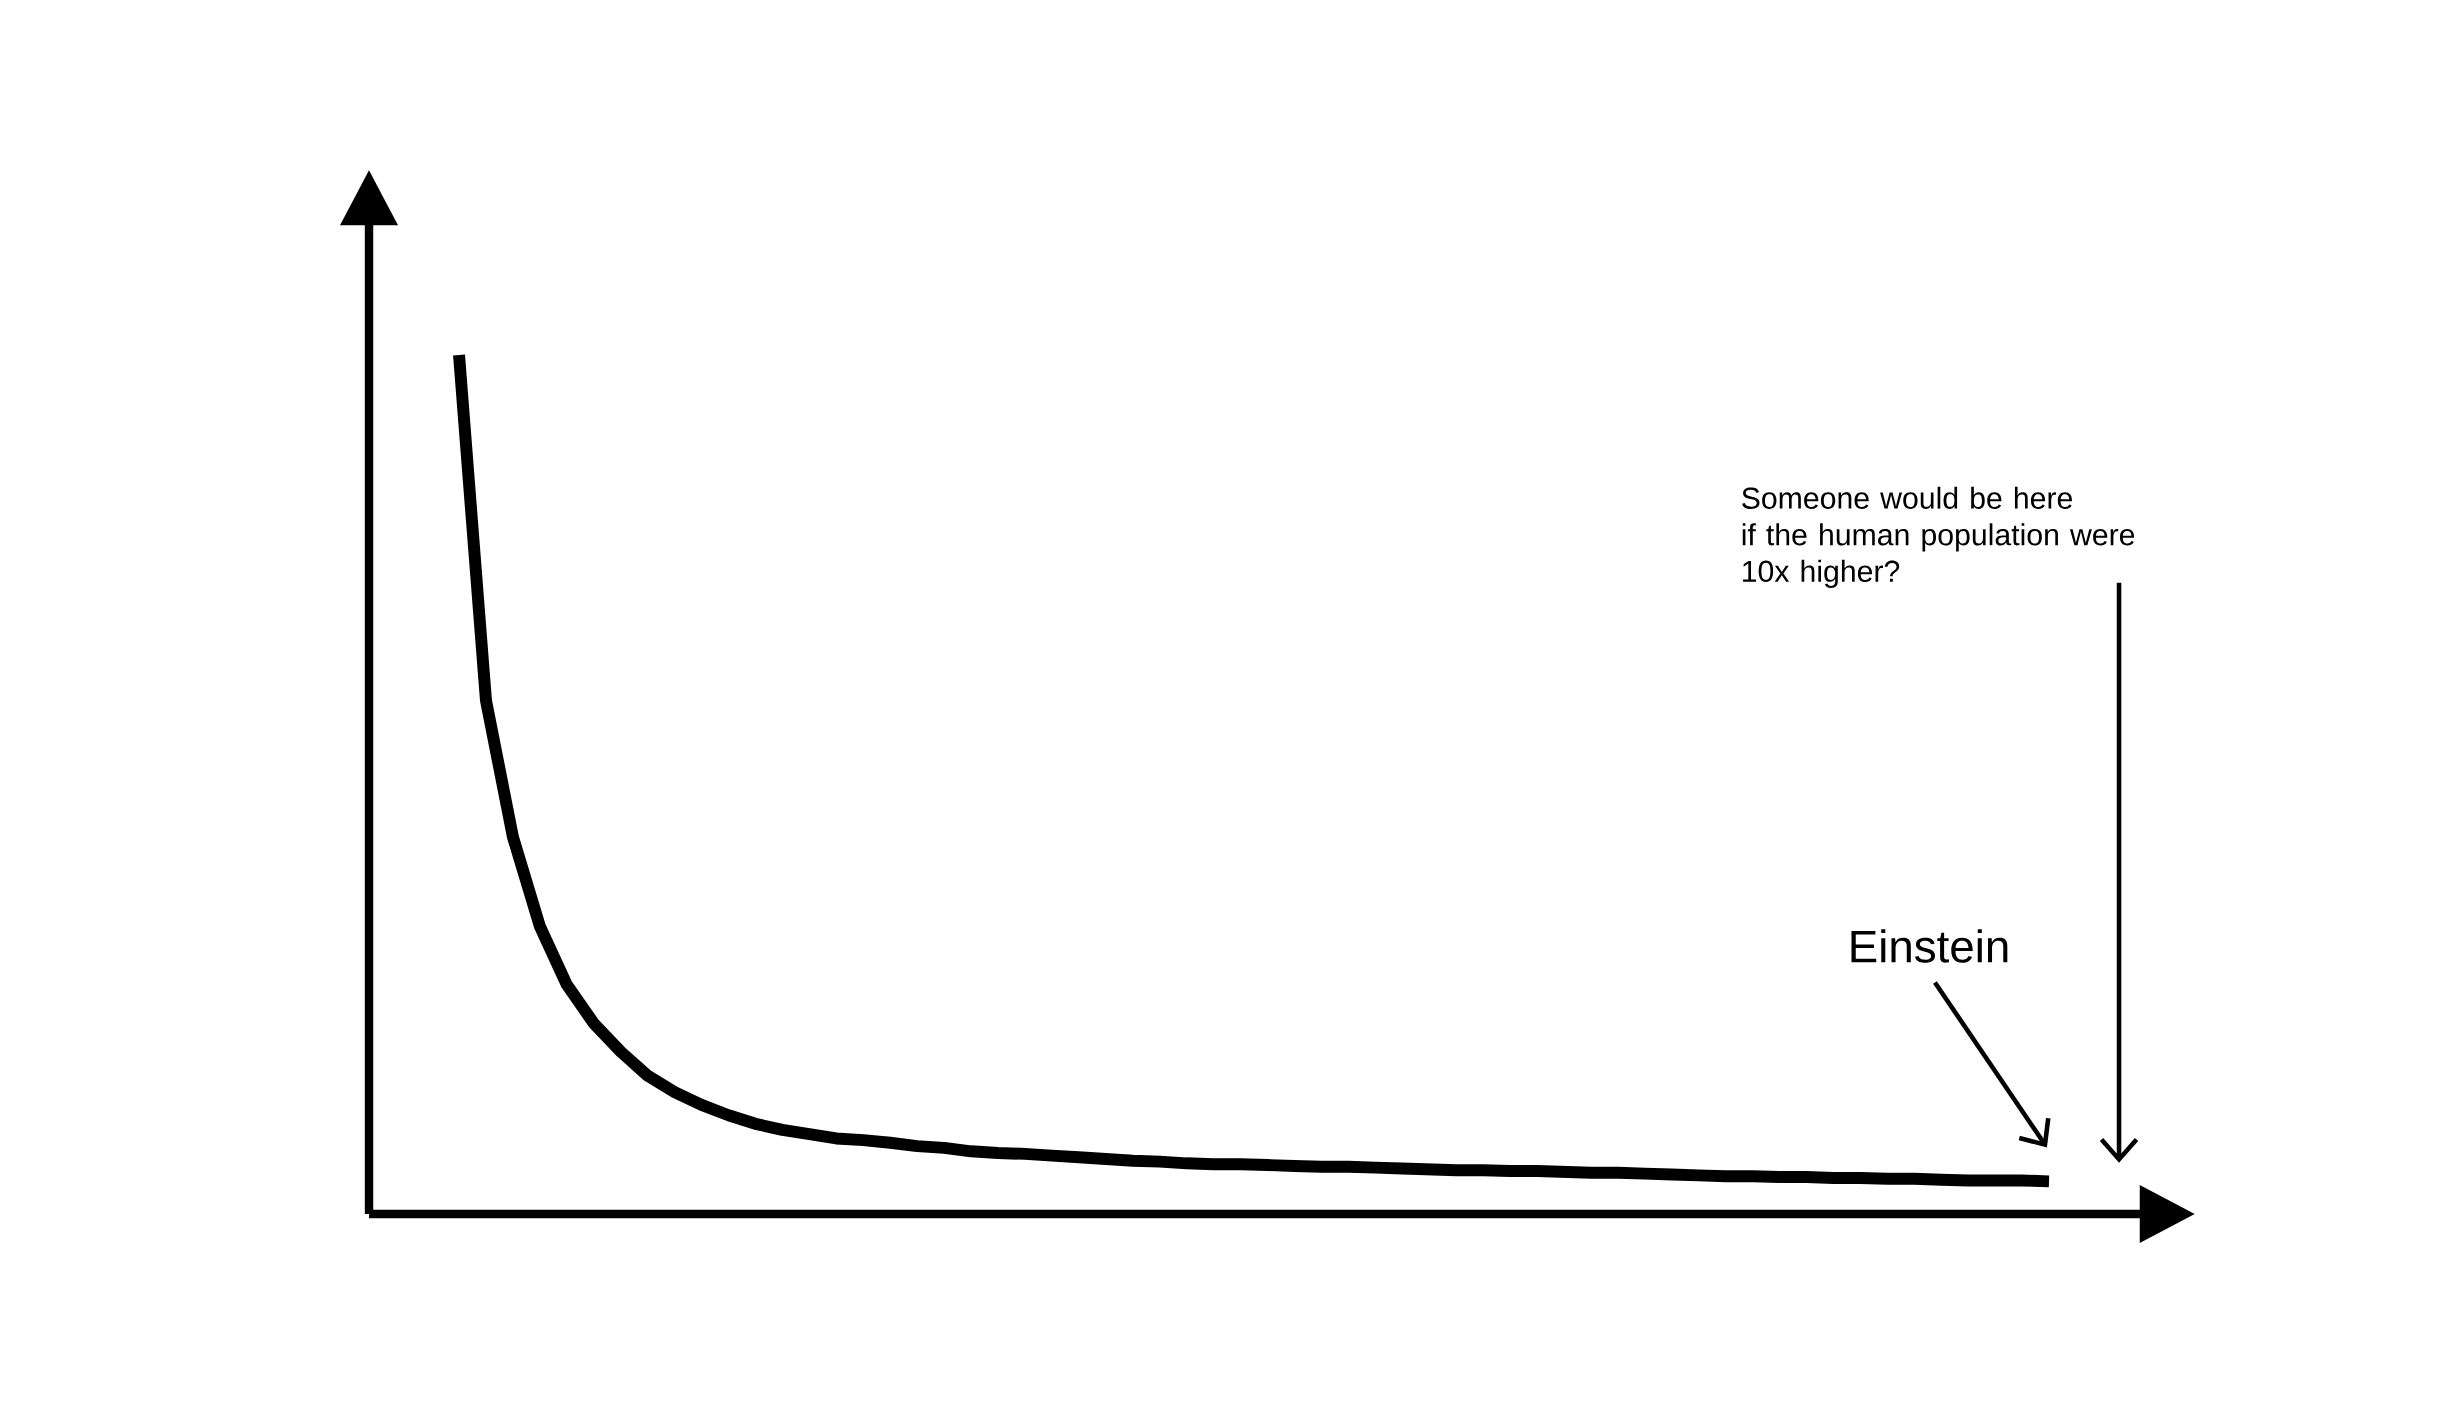 This screenshot has height=1410, width=2440. What do you see at coordinates (1929, 946) in the screenshot?
I see `annotation: Einstein` at bounding box center [1929, 946].